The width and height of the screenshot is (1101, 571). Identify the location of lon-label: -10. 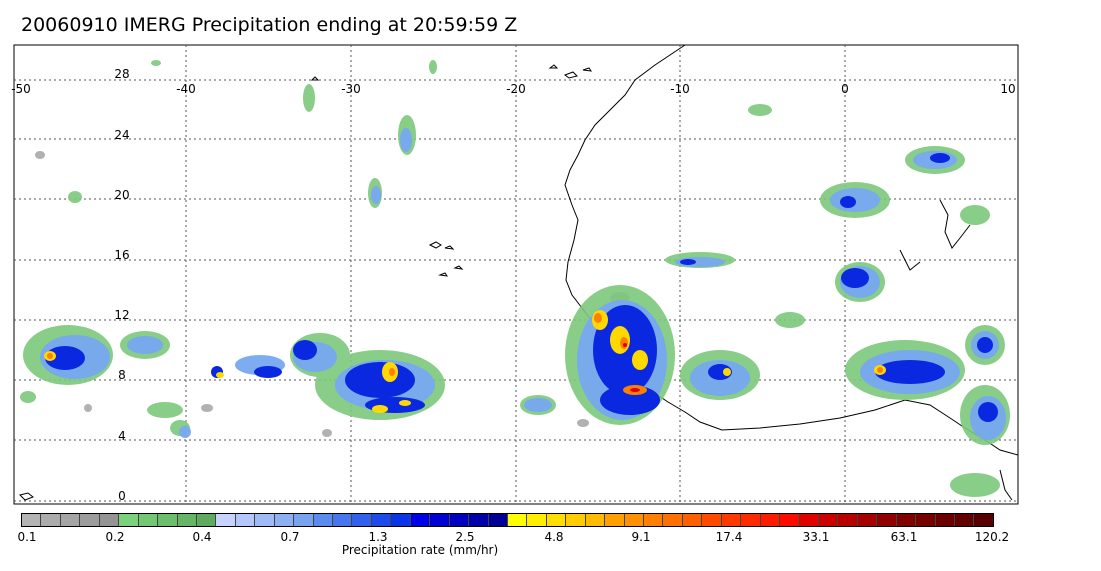
(680, 89).